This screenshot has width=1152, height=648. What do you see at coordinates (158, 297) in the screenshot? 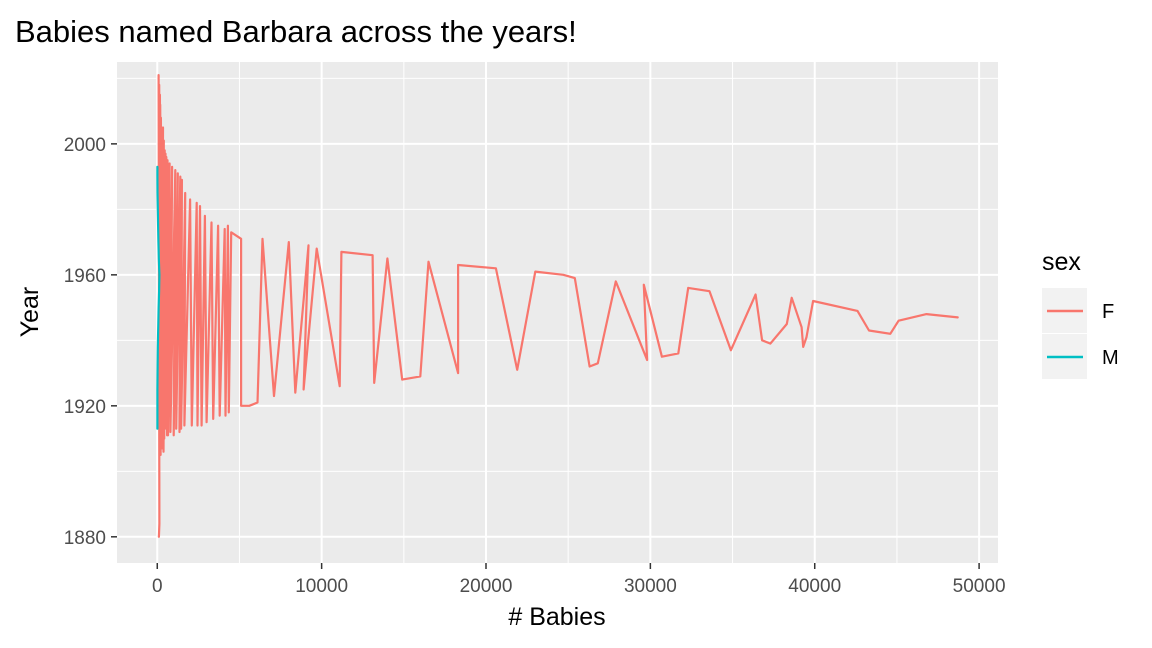
I see `series-line-m` at bounding box center [158, 297].